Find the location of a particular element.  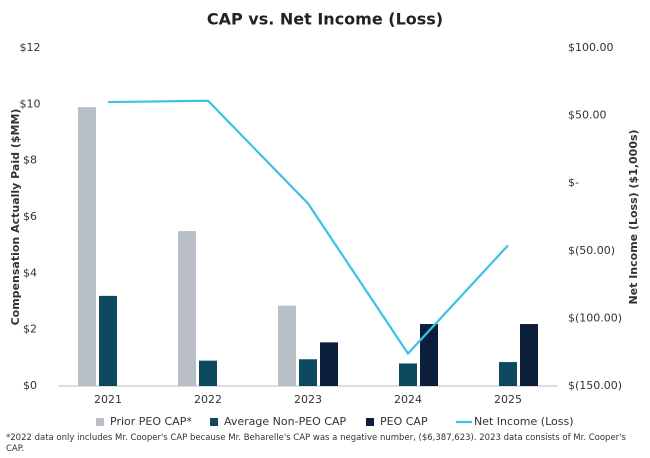

y2-axis-title: Net Income (Loss) ($1,000s) is located at coordinates (633, 216).